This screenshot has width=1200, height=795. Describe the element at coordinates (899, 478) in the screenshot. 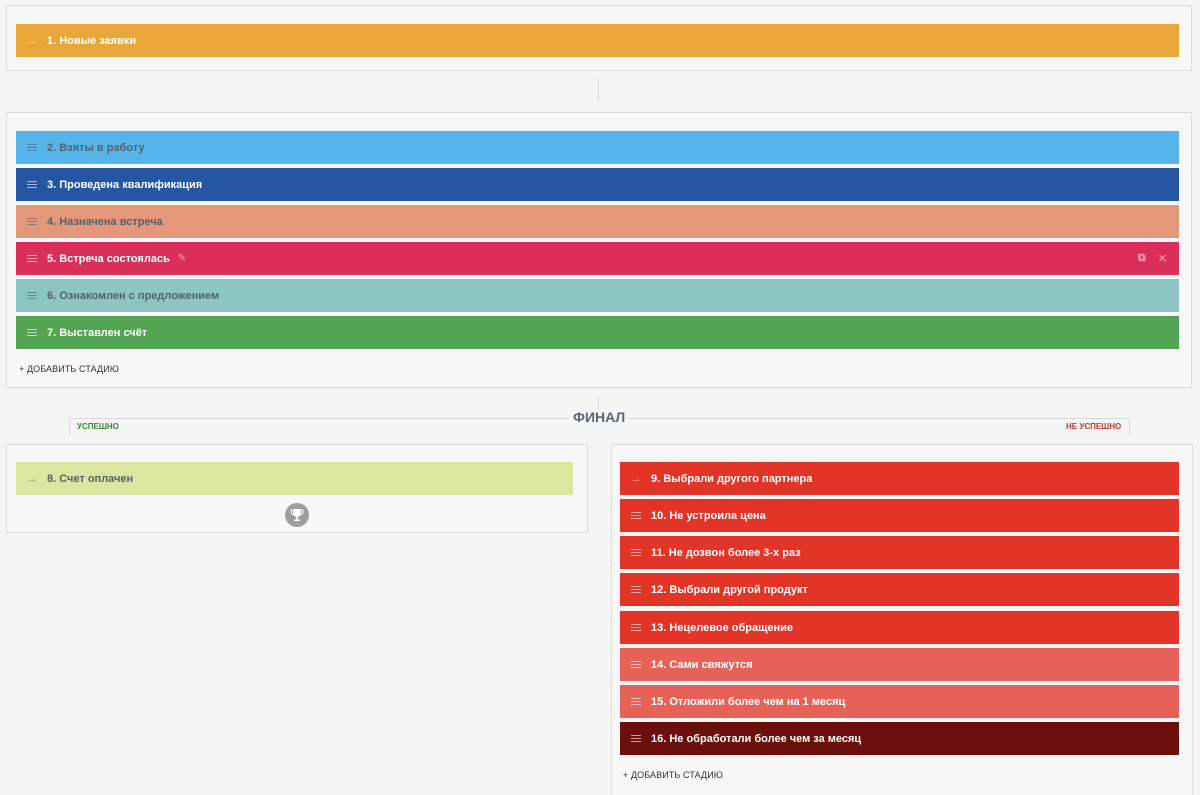

I see `stage-9: → 9. Выбрали другого партнера` at that location.